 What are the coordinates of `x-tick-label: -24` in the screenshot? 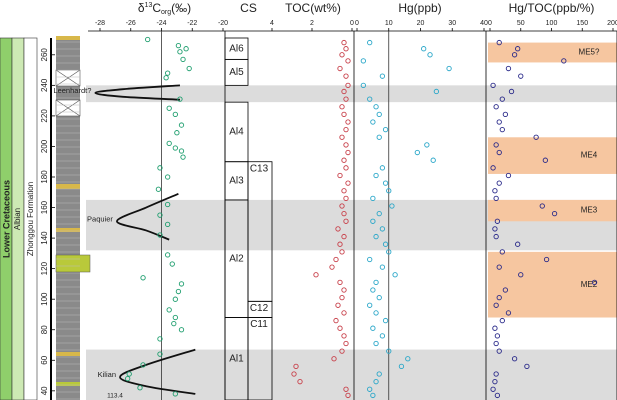 It's located at (161, 23).